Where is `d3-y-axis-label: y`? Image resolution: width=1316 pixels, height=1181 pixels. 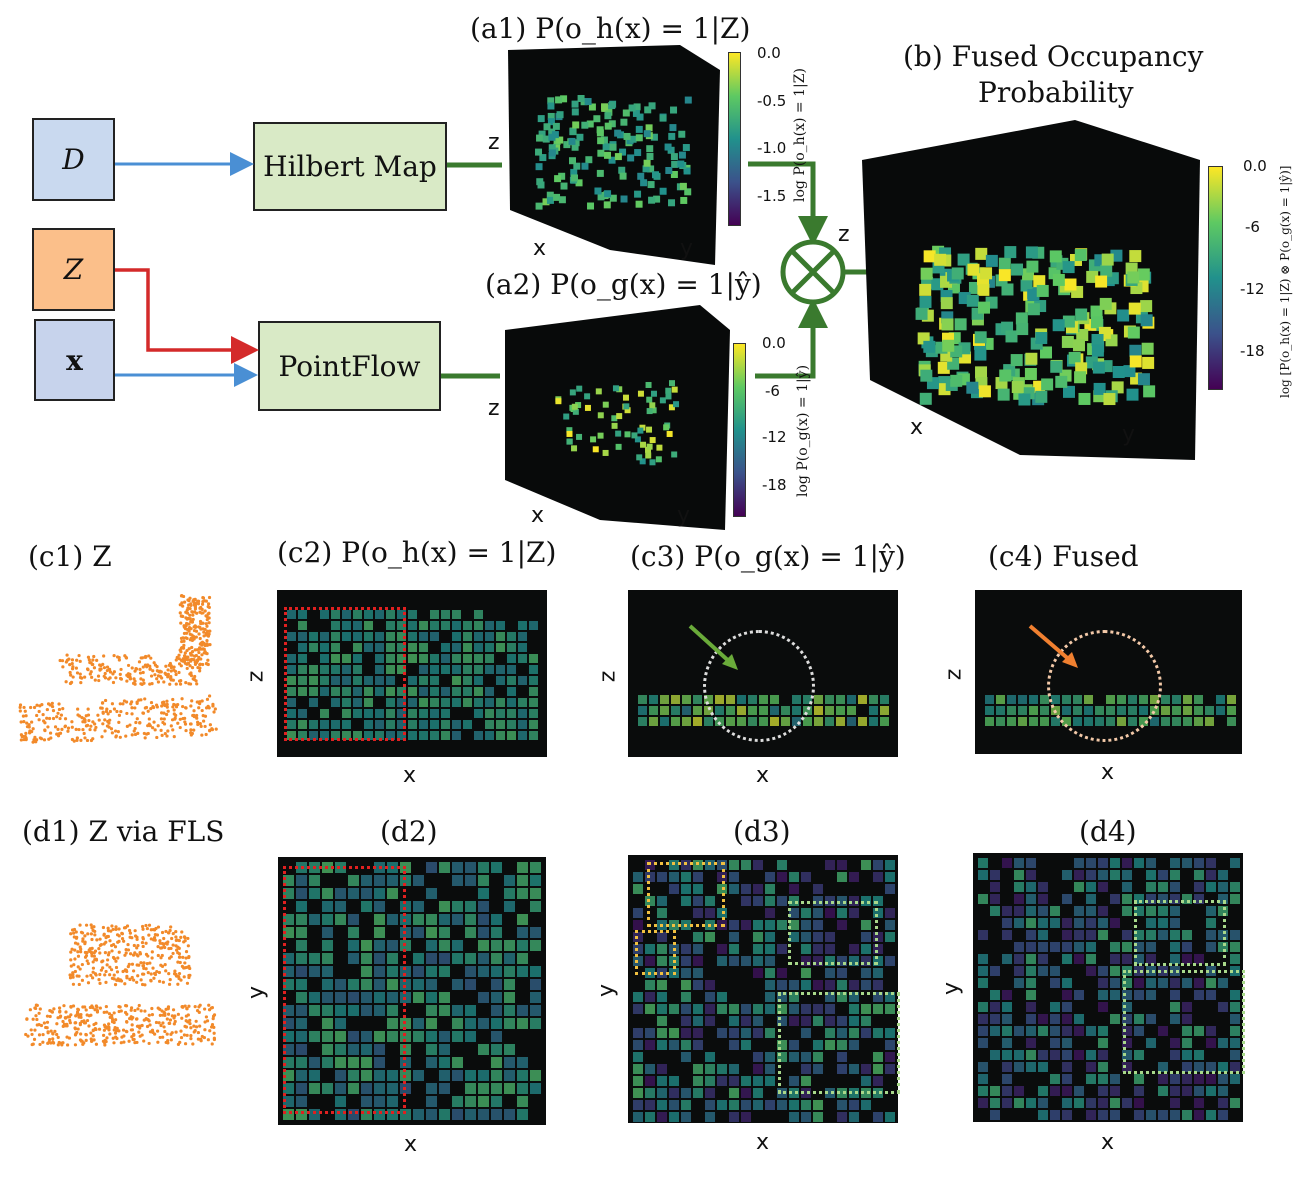 d3-y-axis-label: y is located at coordinates (607, 990).